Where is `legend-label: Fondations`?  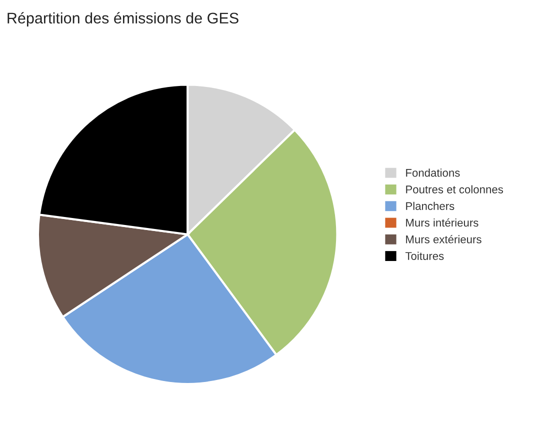 legend-label: Fondations is located at coordinates (433, 172).